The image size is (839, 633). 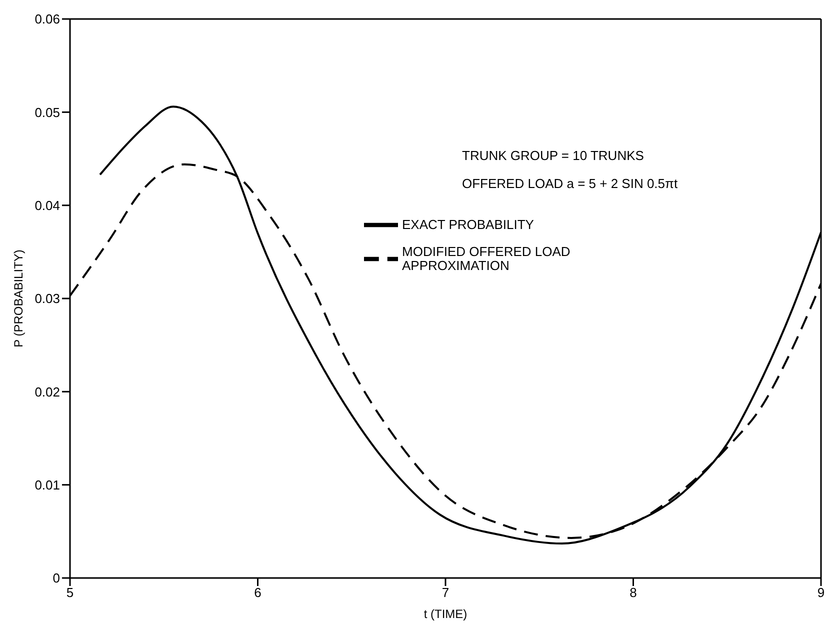 What do you see at coordinates (570, 183) in the screenshot?
I see `annotation: OFFERED LOAD a = 5 + 2 SIN 0.5πt` at bounding box center [570, 183].